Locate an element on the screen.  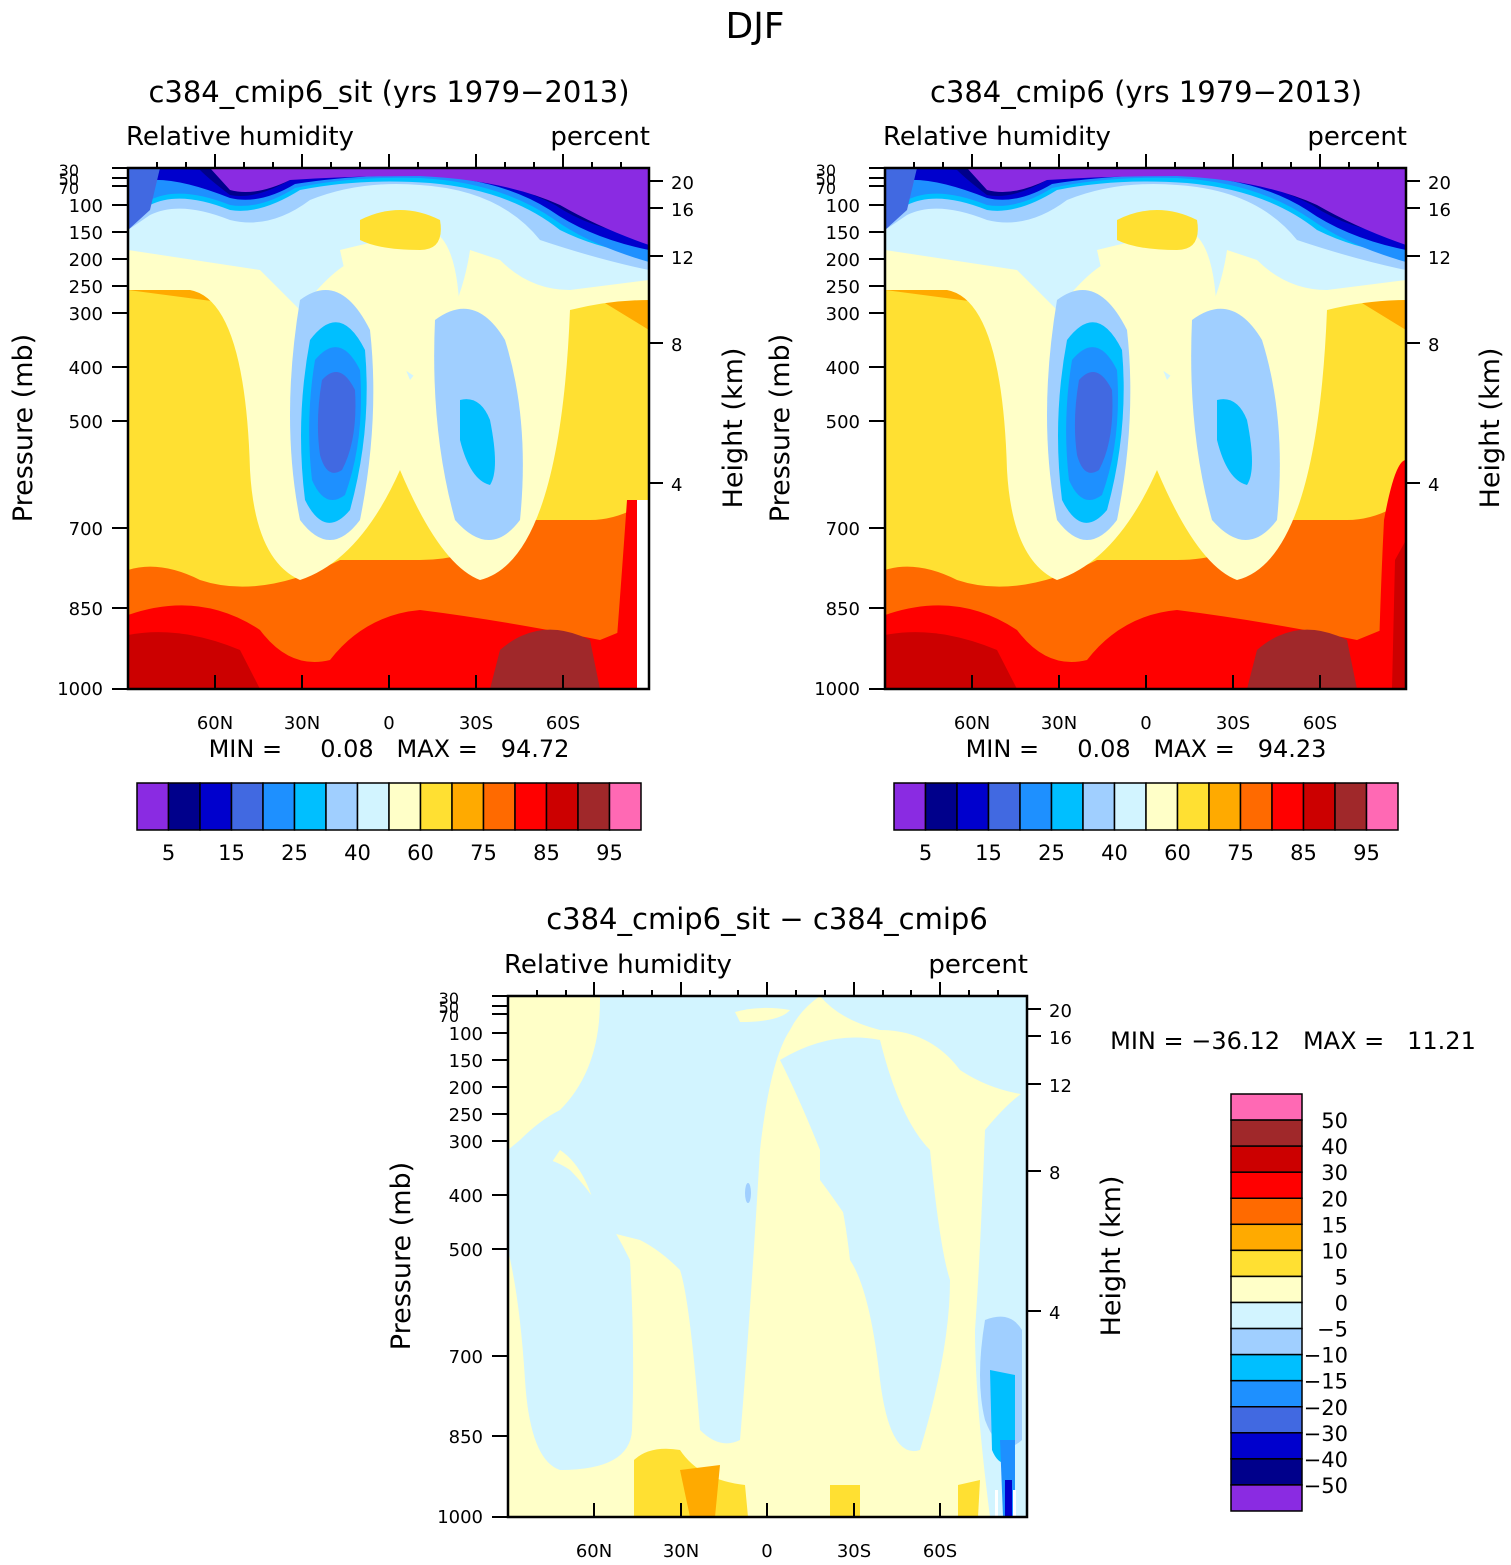
panel-a-ytick-850: 850 is located at coordinates (86, 609).